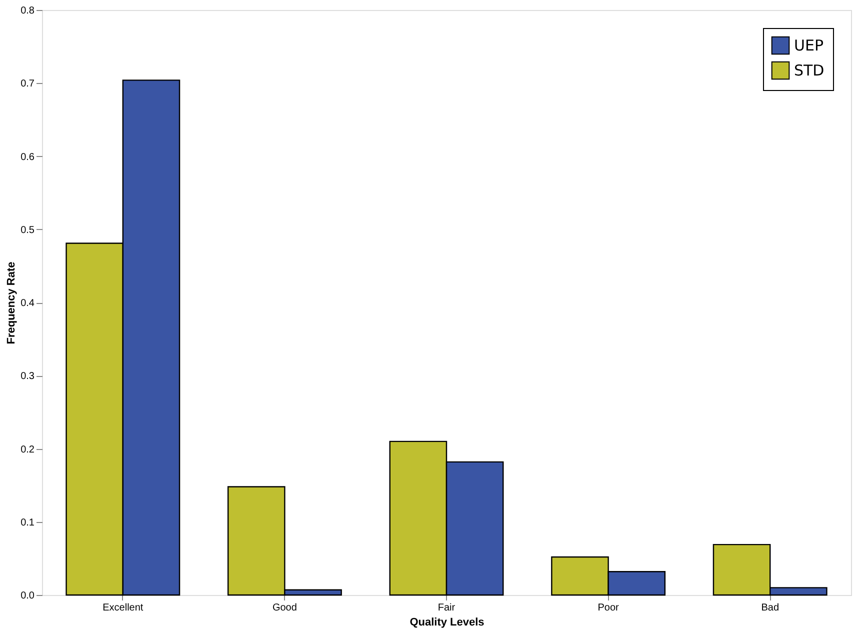  Describe the element at coordinates (123, 608) in the screenshot. I see `x-tick-label: Excellent` at that location.